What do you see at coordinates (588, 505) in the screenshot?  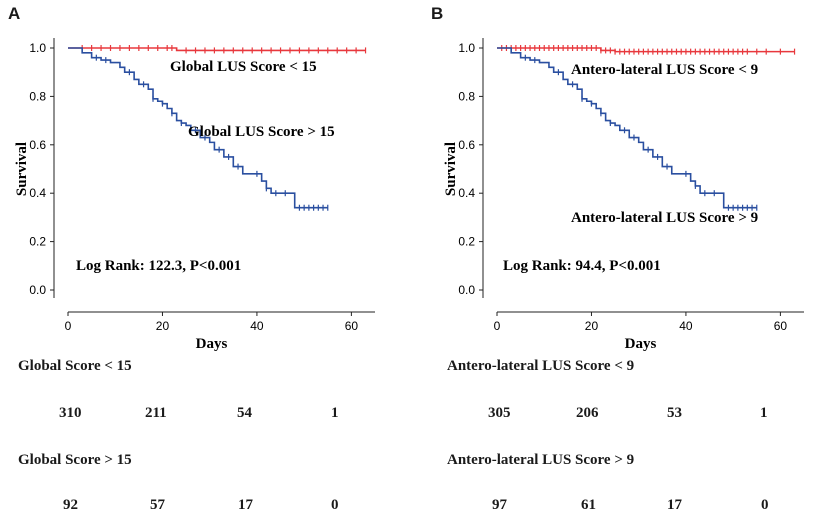 I see `risk-table-b-row2-value: 61` at bounding box center [588, 505].